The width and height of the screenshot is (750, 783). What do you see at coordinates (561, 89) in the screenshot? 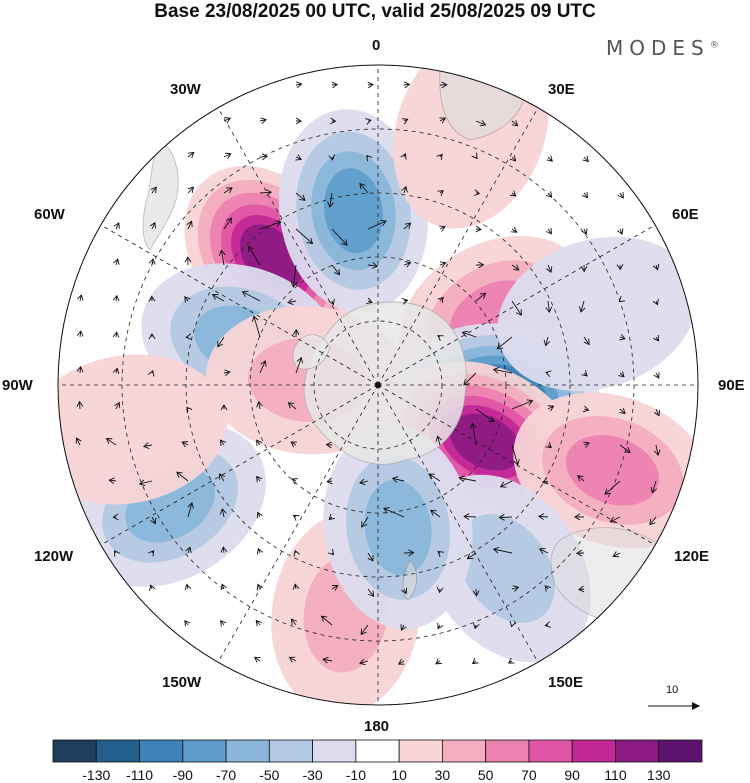
I see `lon-label-30e: 30E` at bounding box center [561, 89].